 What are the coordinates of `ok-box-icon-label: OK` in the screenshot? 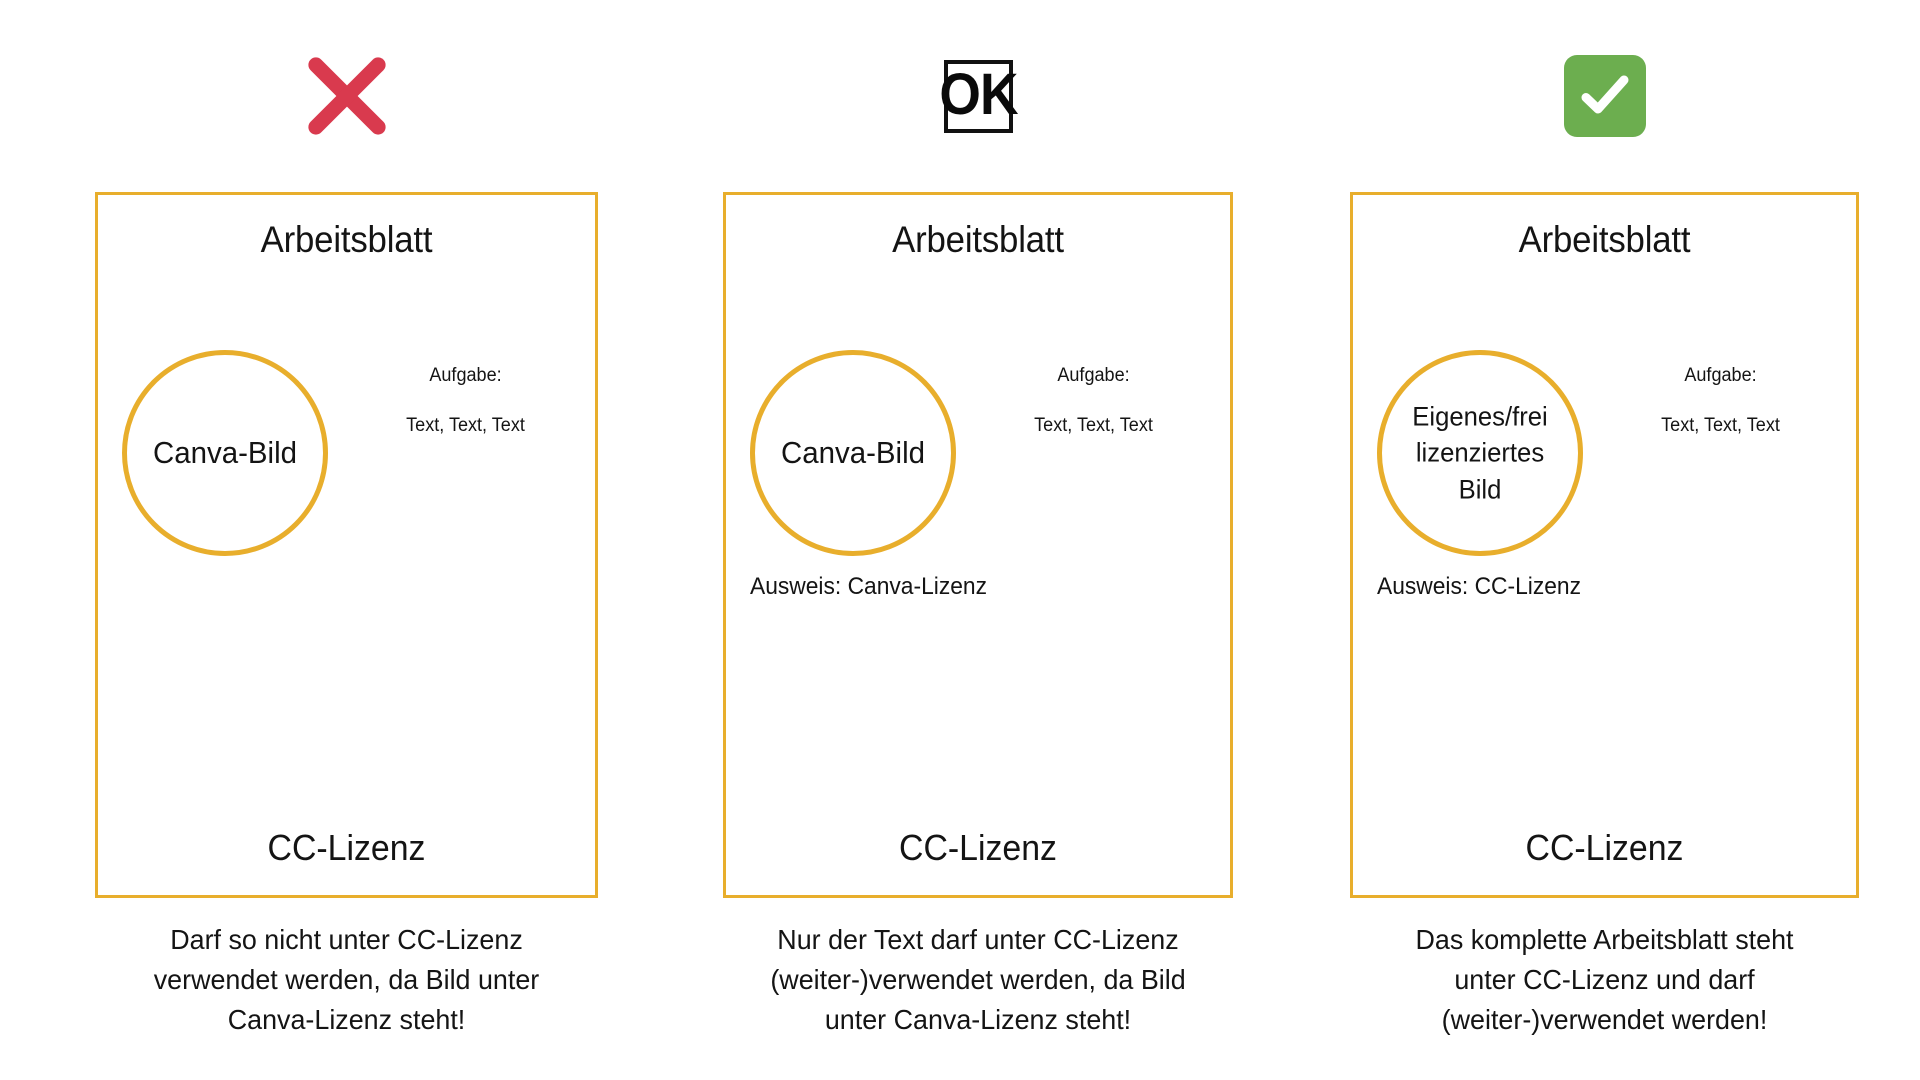 It's located at (978, 94).